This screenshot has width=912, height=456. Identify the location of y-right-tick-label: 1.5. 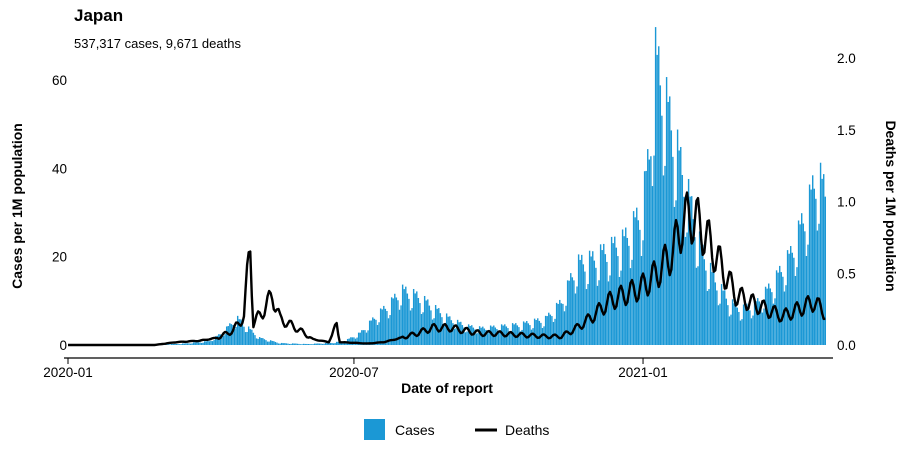
(846, 130).